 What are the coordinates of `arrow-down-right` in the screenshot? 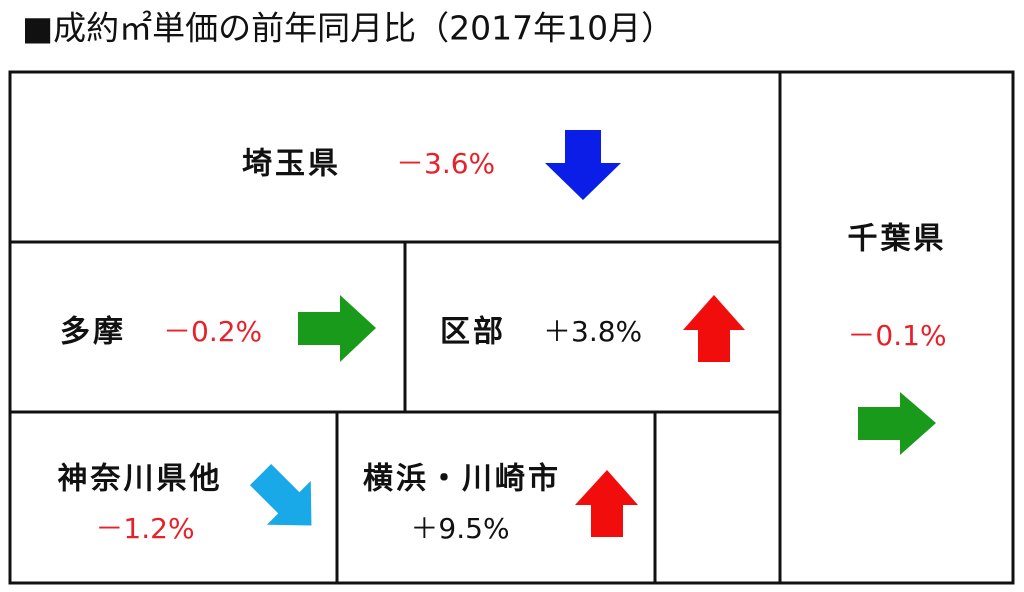 It's located at (280, 494).